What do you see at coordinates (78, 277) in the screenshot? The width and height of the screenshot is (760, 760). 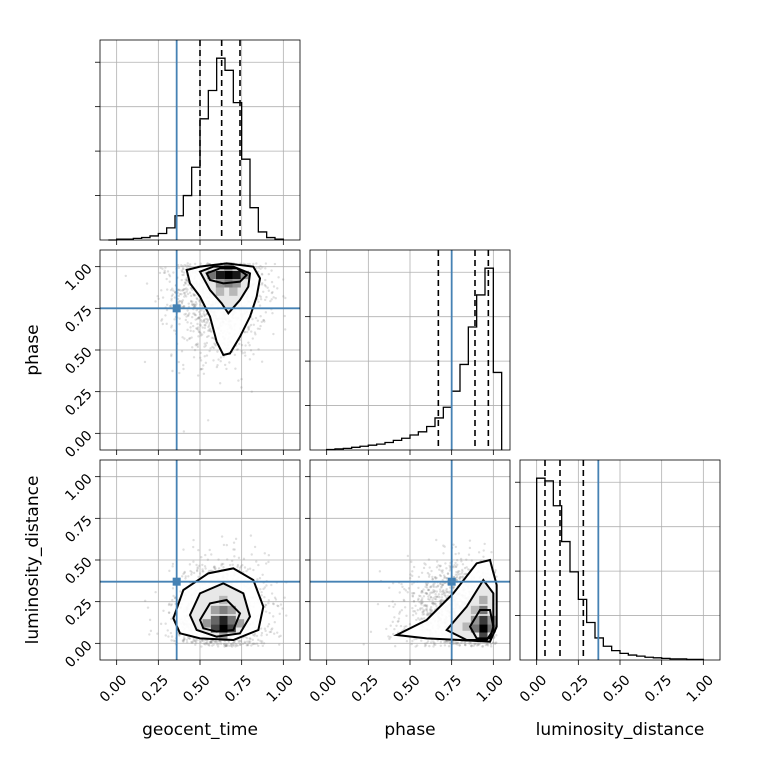 I see `y-tick-label: 1.00` at bounding box center [78, 277].